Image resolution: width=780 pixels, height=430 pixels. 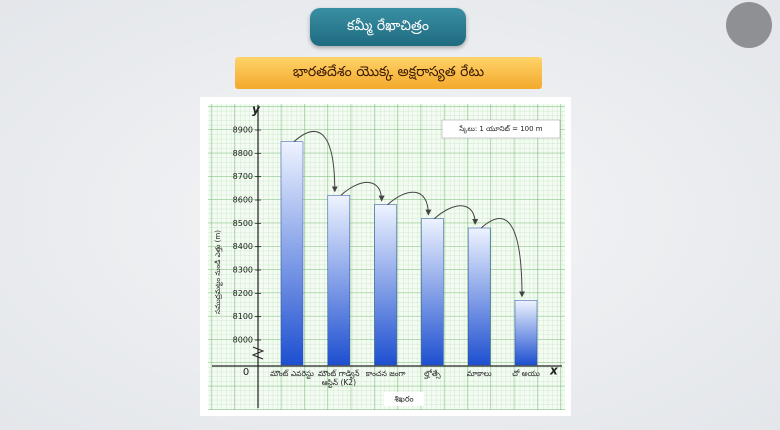 I want to click on y-tick-label: 8800, so click(x=243, y=153).